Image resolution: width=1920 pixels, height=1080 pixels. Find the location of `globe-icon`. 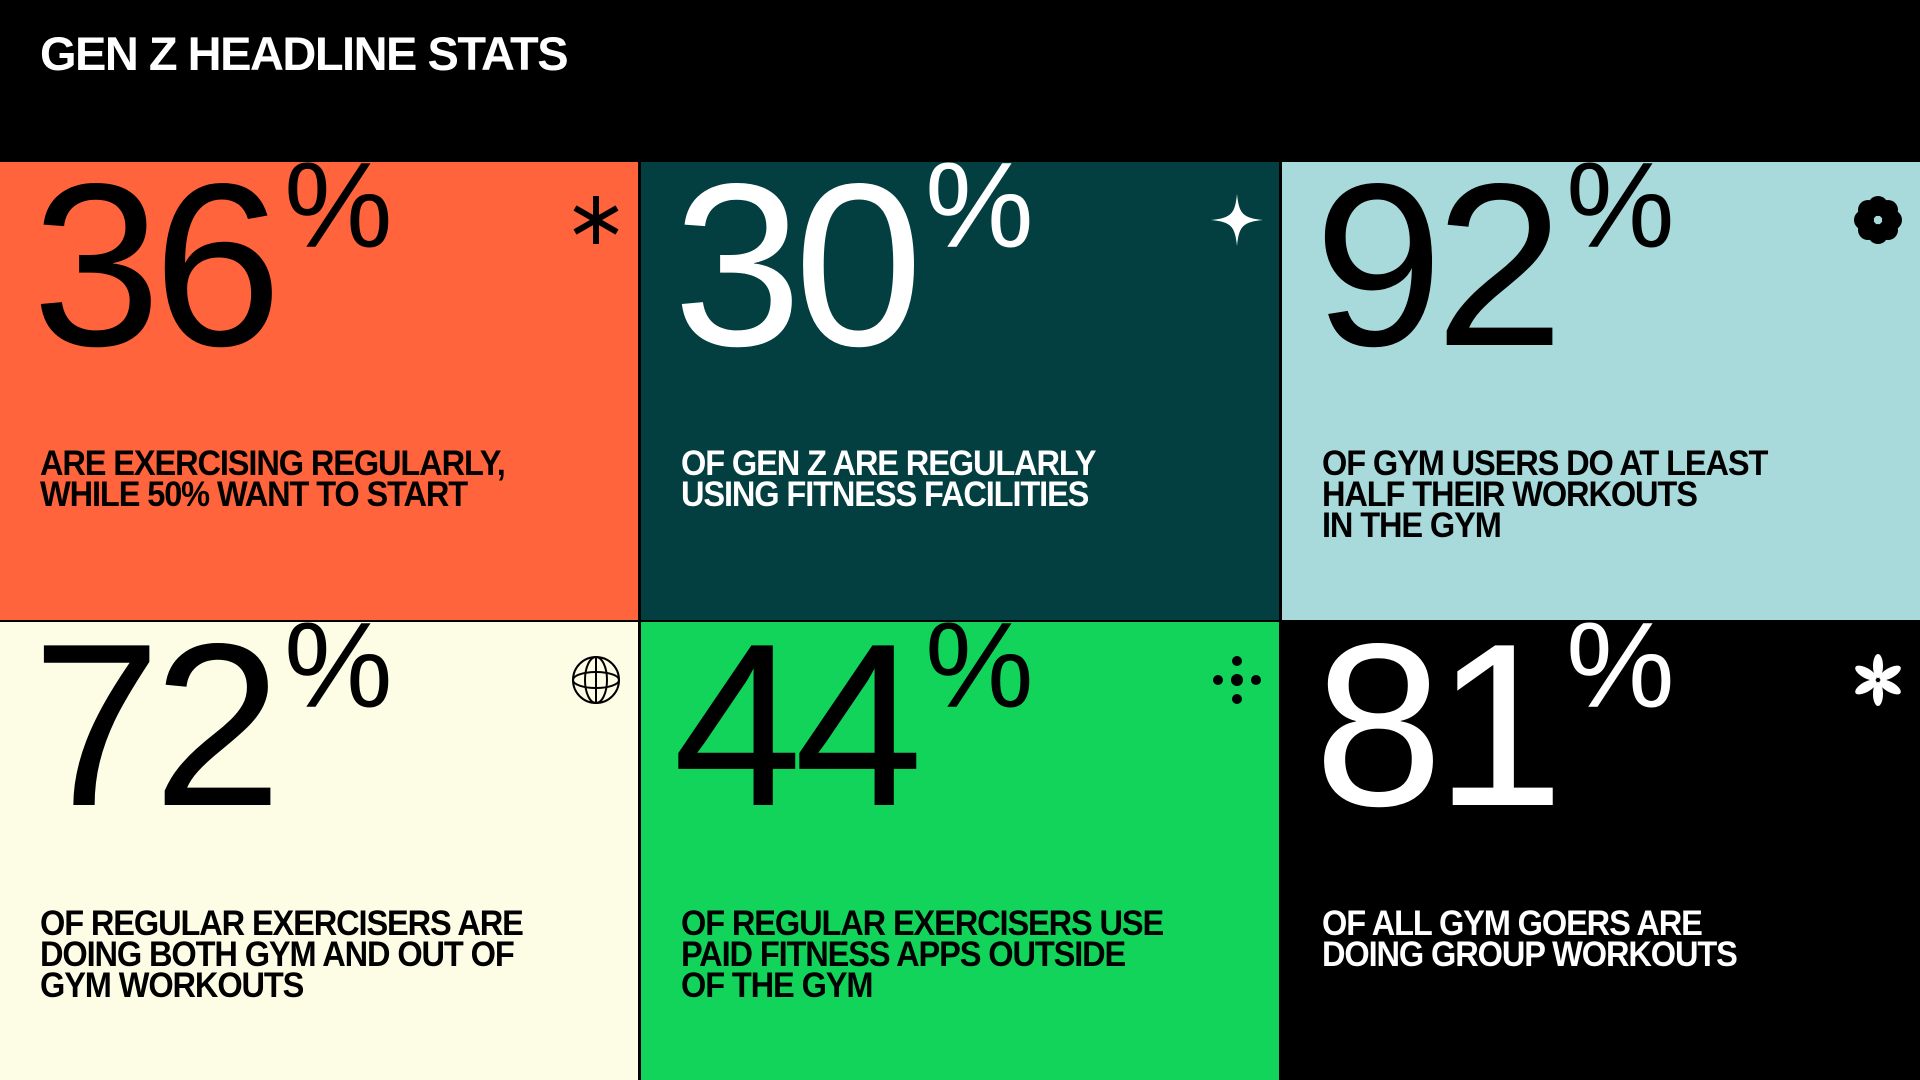

globe-icon is located at coordinates (596, 680).